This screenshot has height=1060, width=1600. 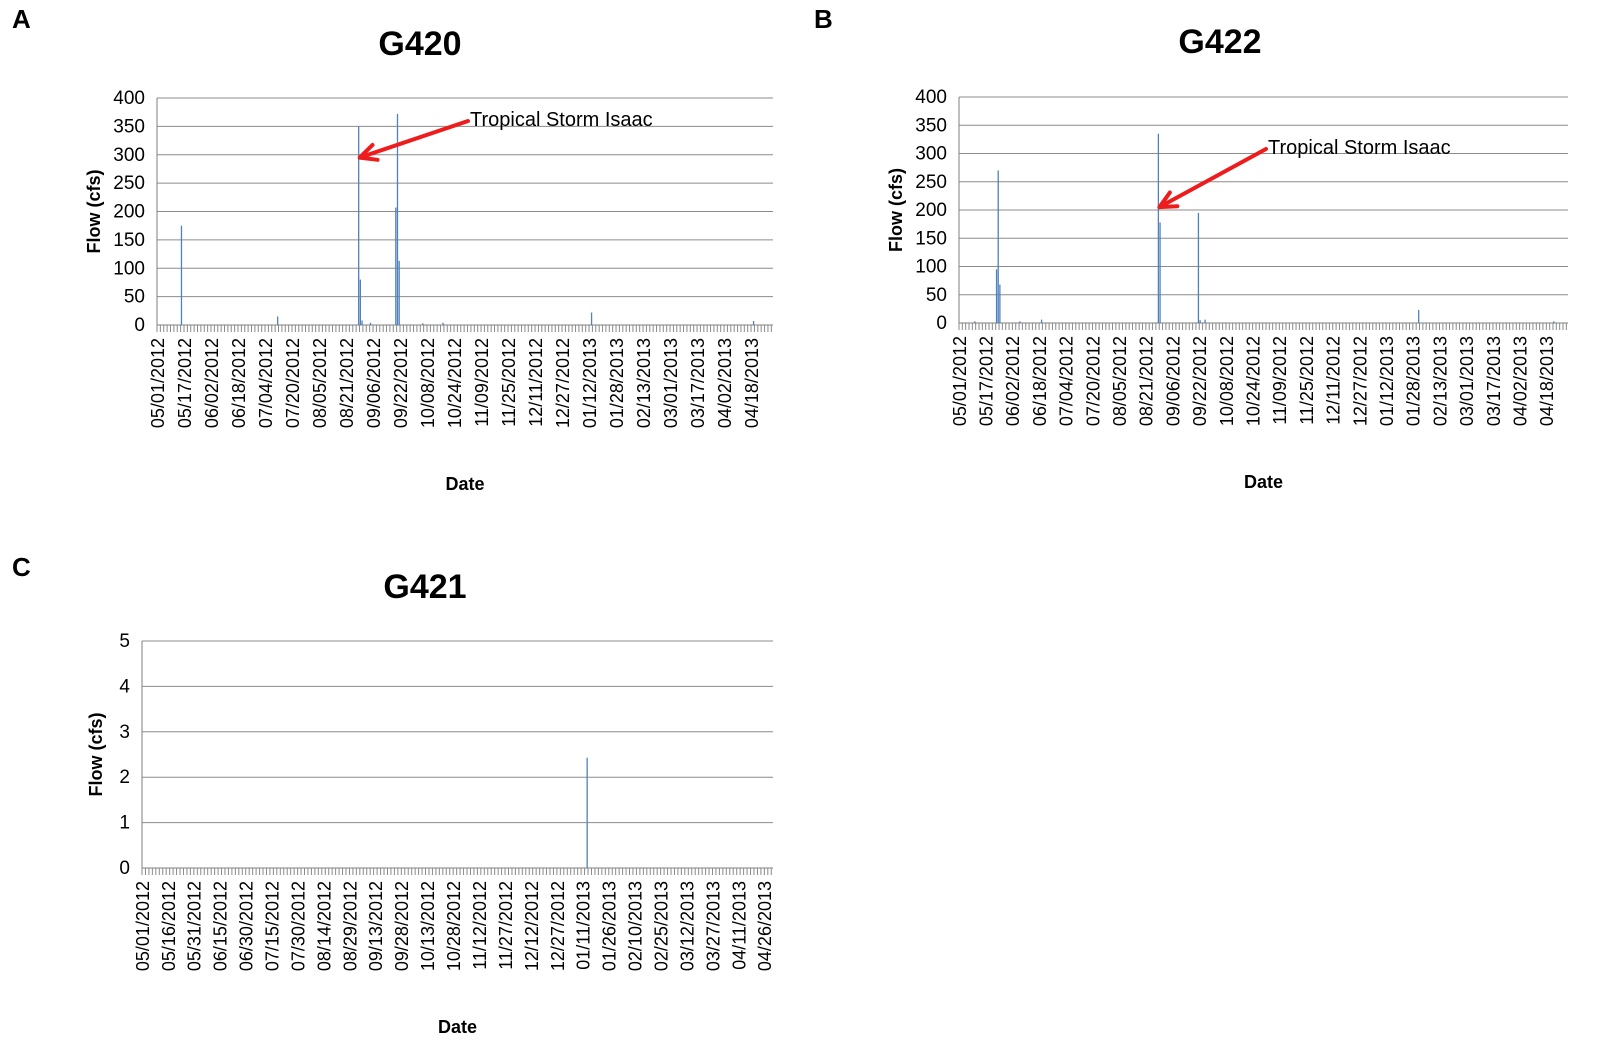 I want to click on x-tick-label: 07/15/2012, so click(x=273, y=926).